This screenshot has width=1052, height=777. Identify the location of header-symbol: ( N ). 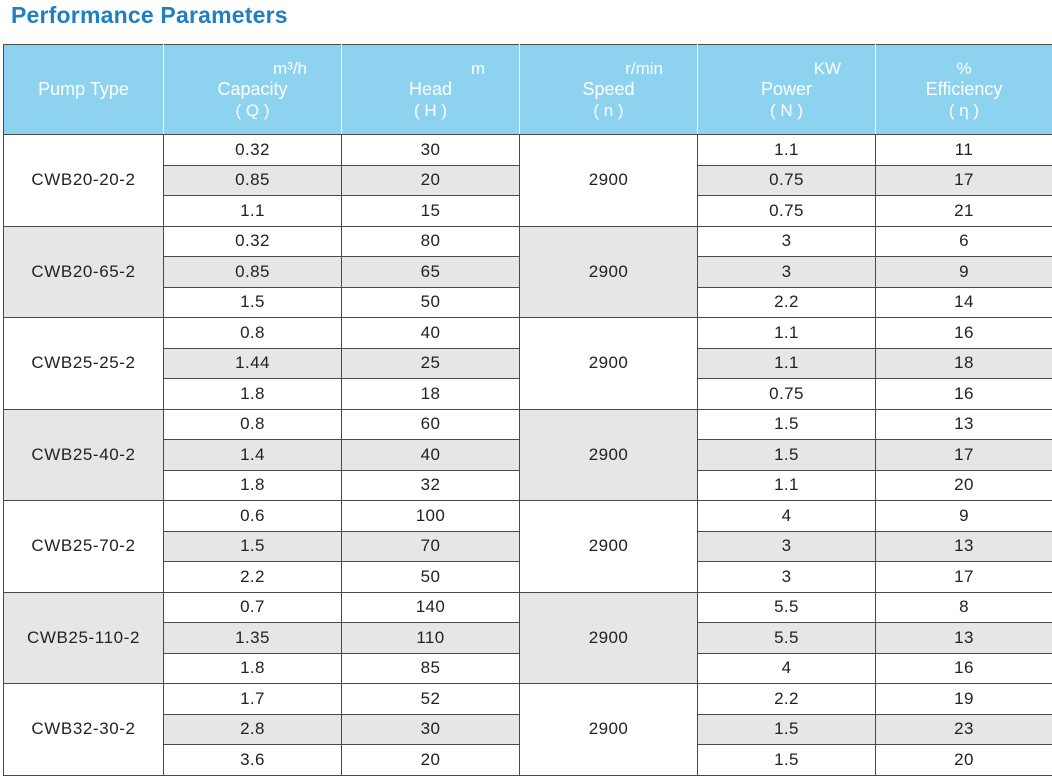
(786, 110).